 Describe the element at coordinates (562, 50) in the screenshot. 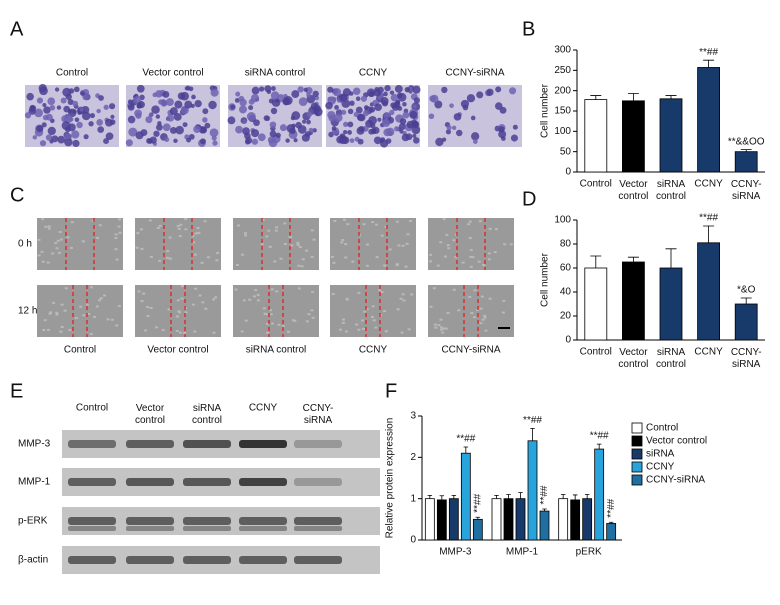

I see `y-tick-label: 300` at that location.